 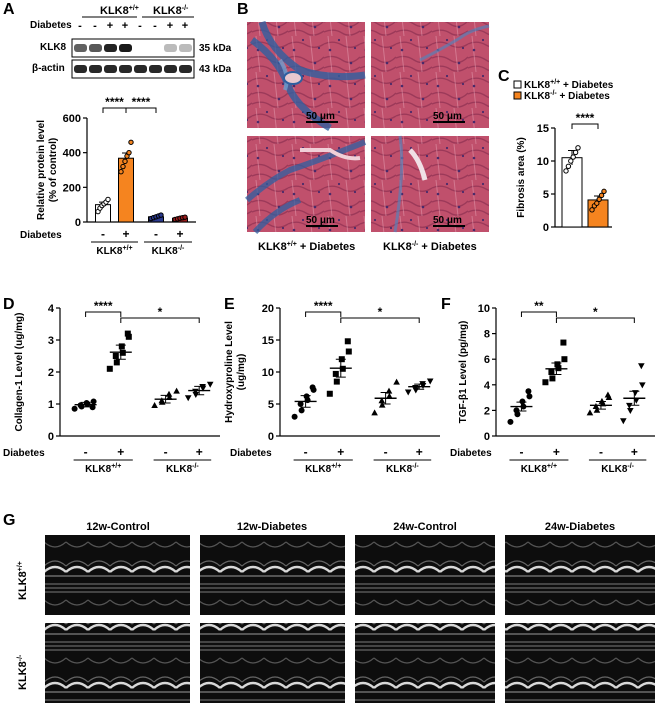 I want to click on scale-bar-label: 50 μm, so click(x=447, y=116).